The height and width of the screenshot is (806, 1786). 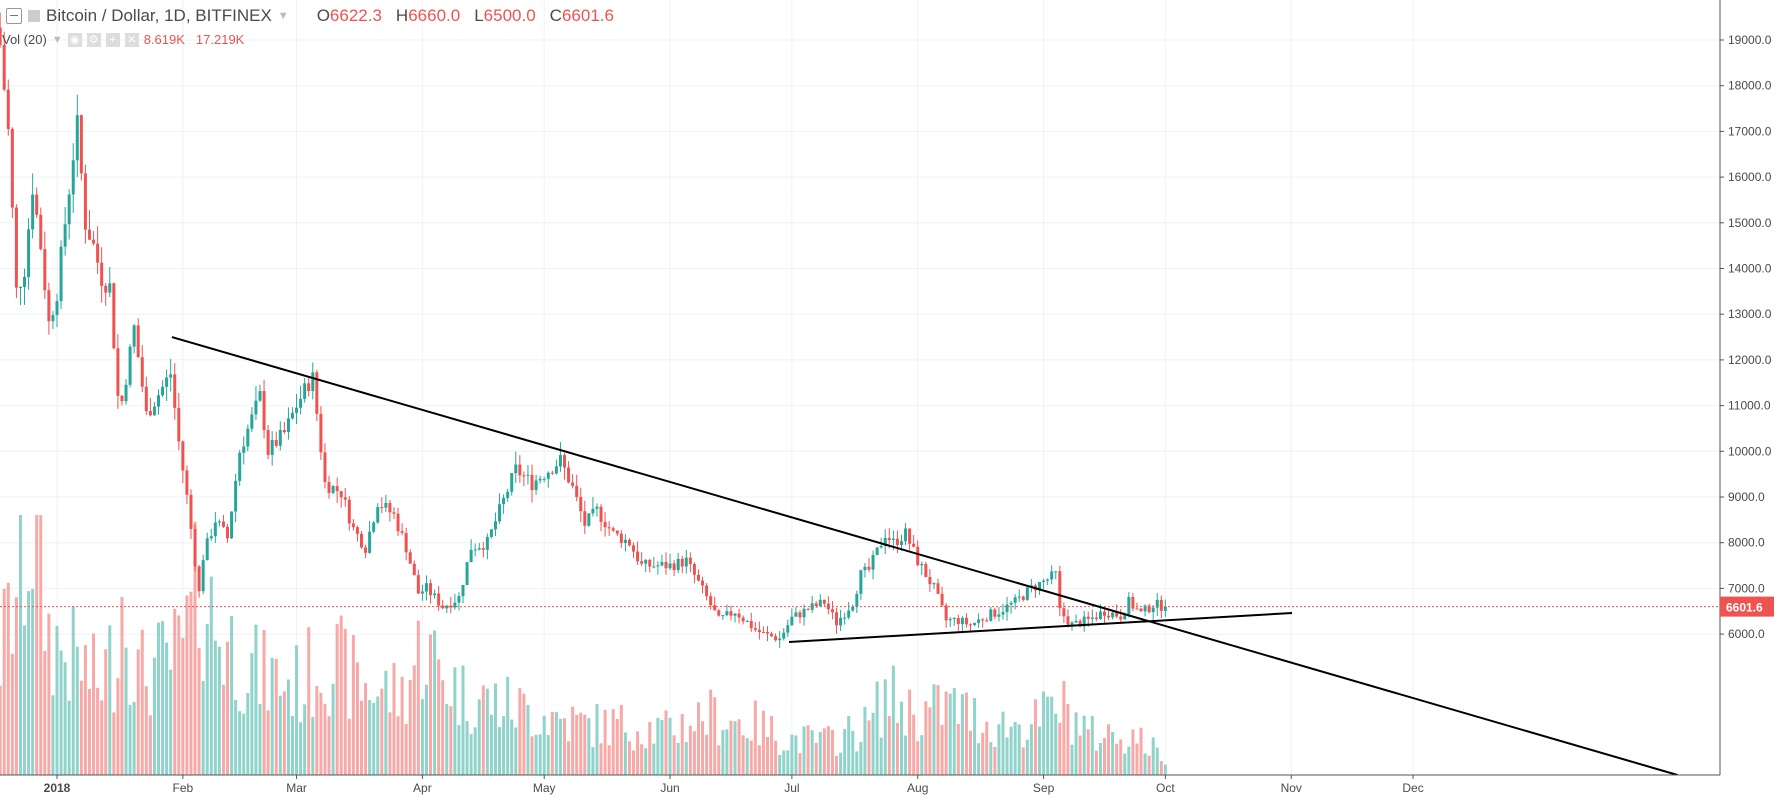 What do you see at coordinates (93, 39) in the screenshot?
I see `gear-icon: ⚙` at bounding box center [93, 39].